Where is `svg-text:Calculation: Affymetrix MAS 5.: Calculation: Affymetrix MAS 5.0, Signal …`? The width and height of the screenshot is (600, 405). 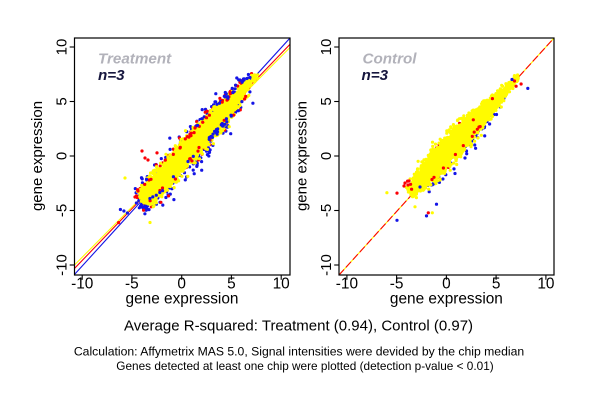
svg-text:Calculation: Affymetrix MAS 5.: Calculation: Affymetrix MAS 5.0, Signal … is located at coordinates (299, 352).